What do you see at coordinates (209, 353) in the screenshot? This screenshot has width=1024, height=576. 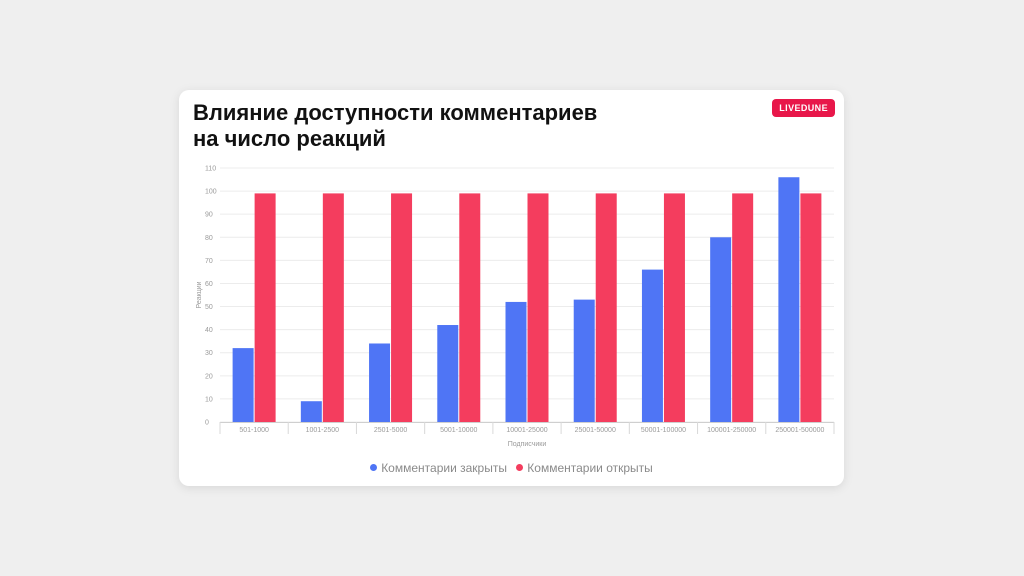 I see `y-tick-label: 30` at bounding box center [209, 353].